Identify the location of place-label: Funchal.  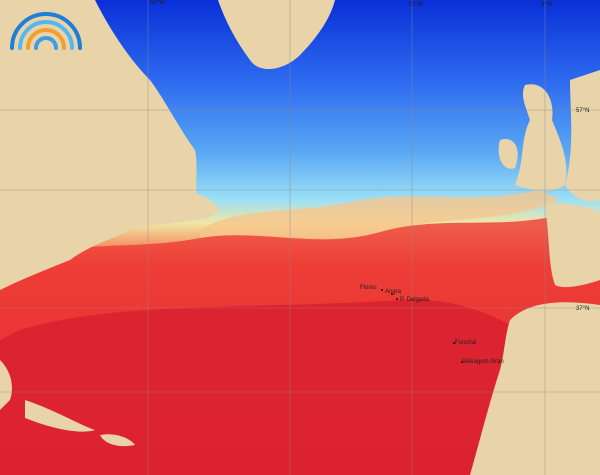
(465, 343).